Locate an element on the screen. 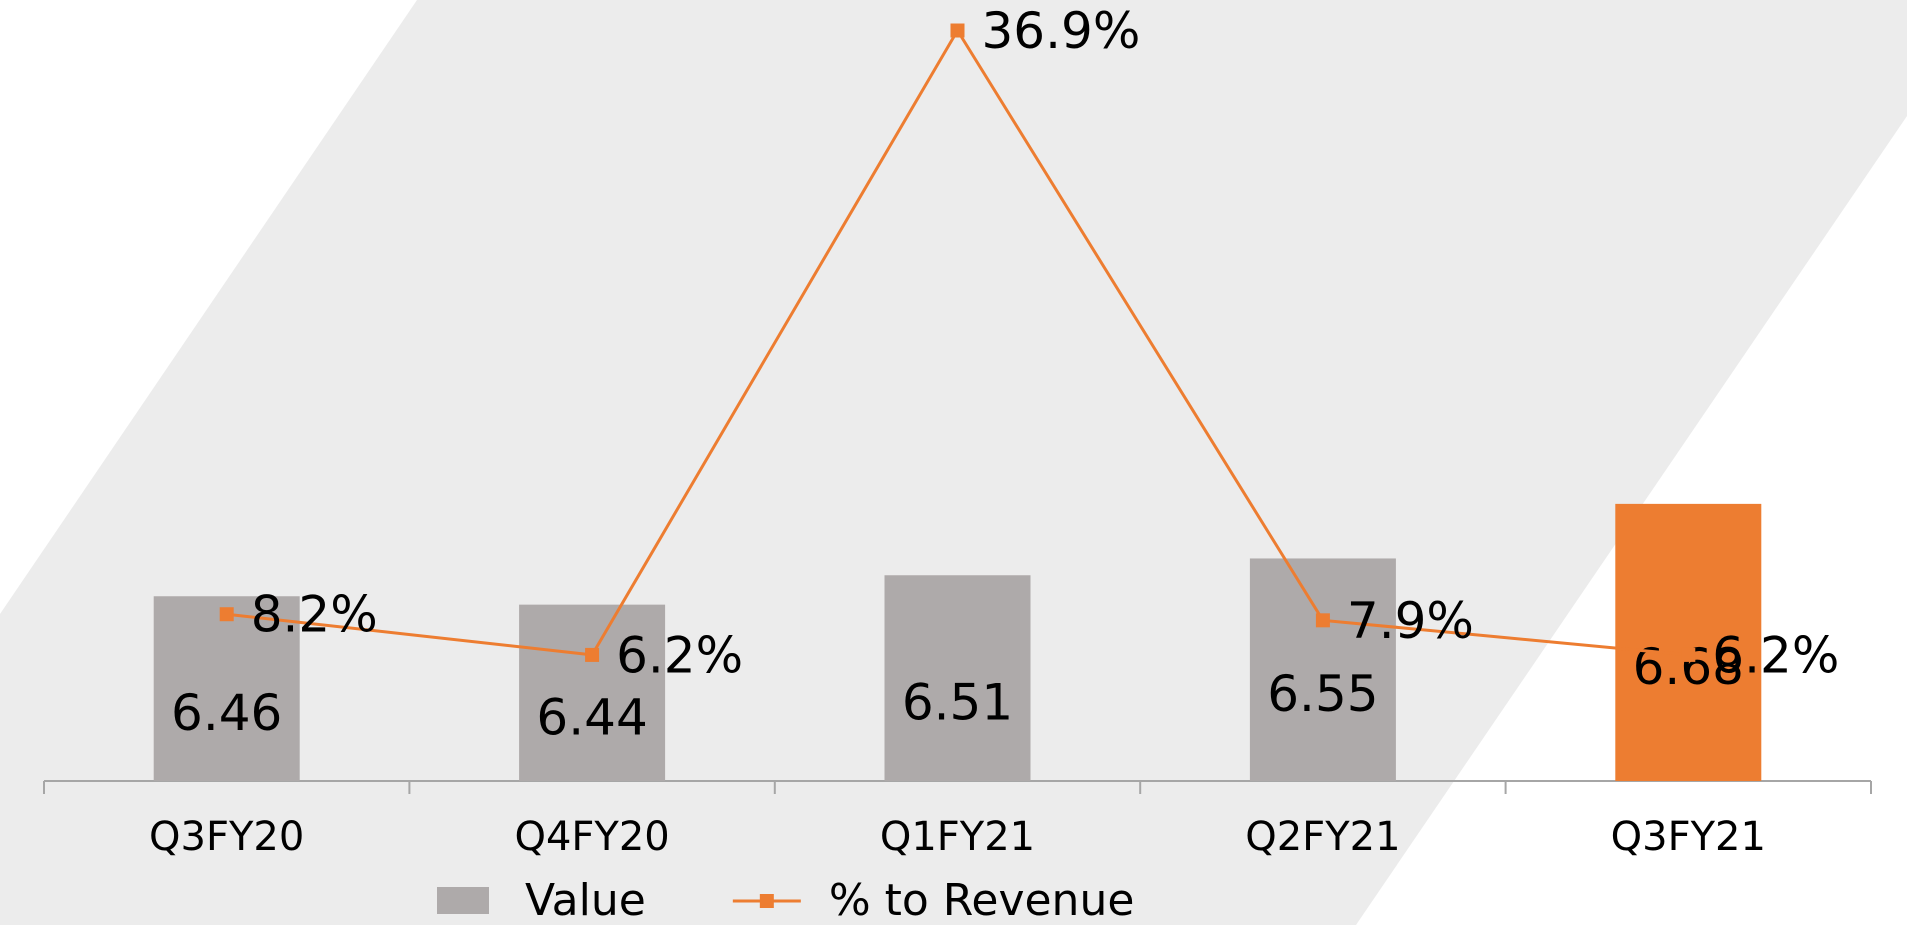  legend-swatch is located at coordinates (463, 900).